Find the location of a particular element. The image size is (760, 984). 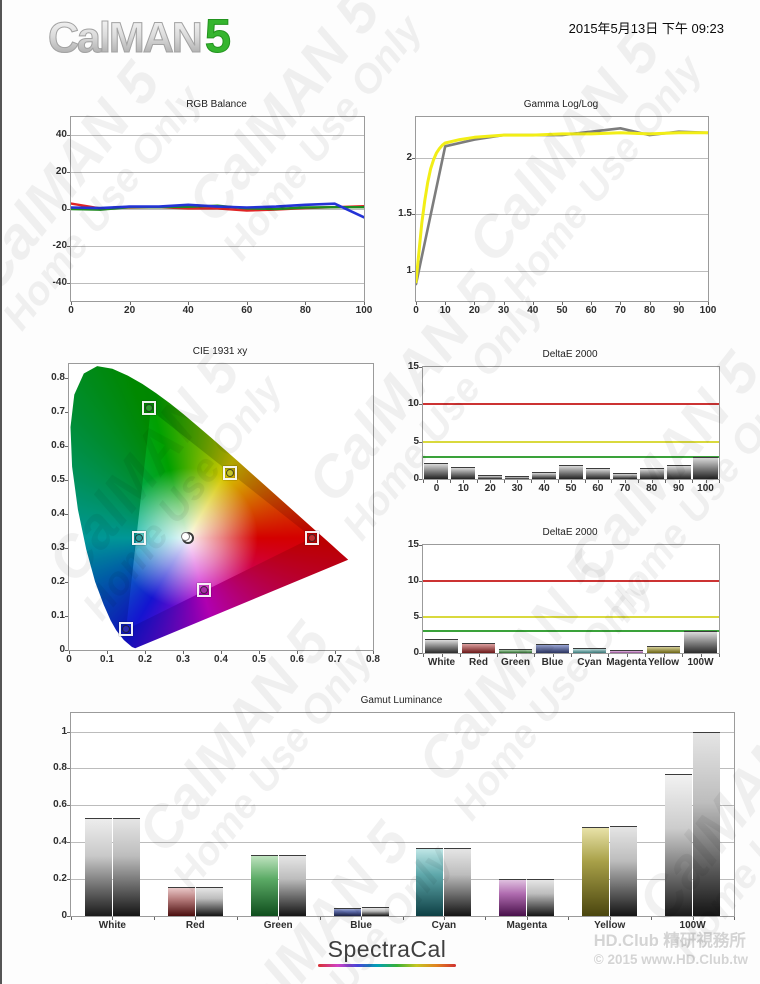

x-tick-label: Red is located at coordinates (478, 662).